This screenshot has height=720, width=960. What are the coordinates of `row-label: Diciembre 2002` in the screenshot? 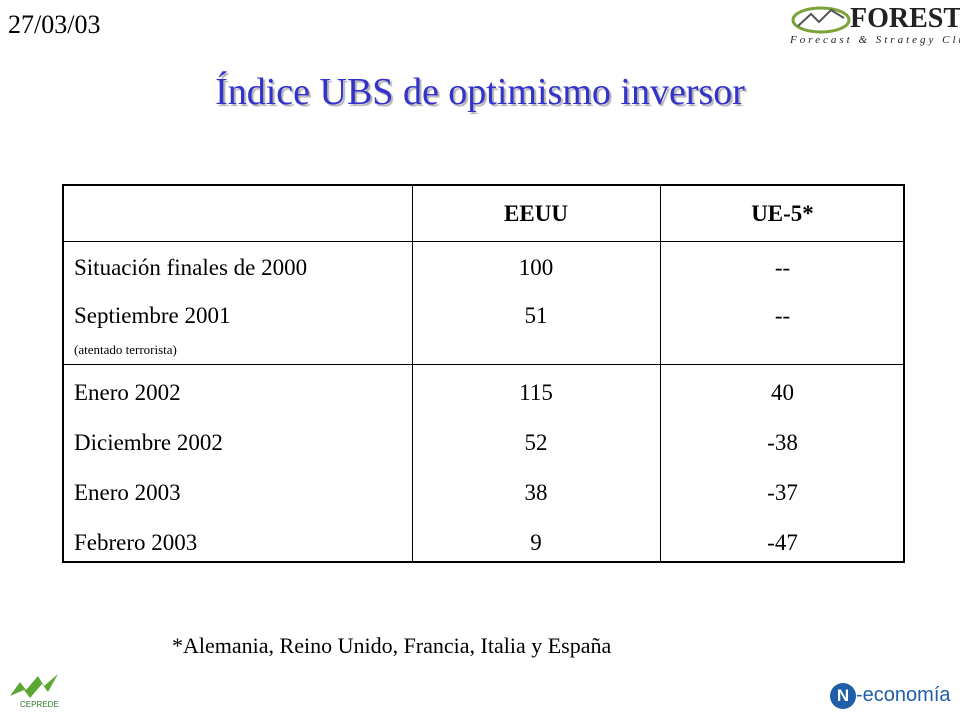 It's located at (148, 442).